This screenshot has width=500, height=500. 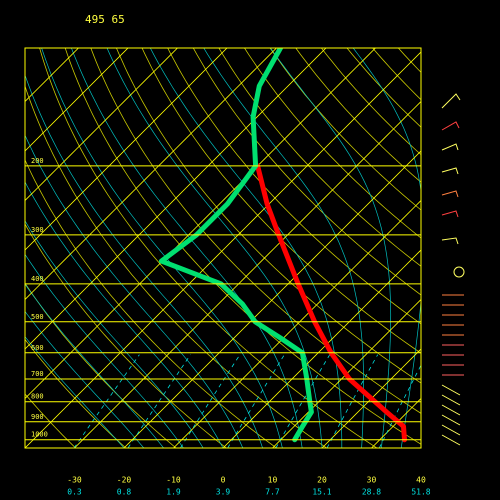 What do you see at coordinates (74, 492) in the screenshot?
I see `mixing-ratio-label: 0.3` at bounding box center [74, 492].